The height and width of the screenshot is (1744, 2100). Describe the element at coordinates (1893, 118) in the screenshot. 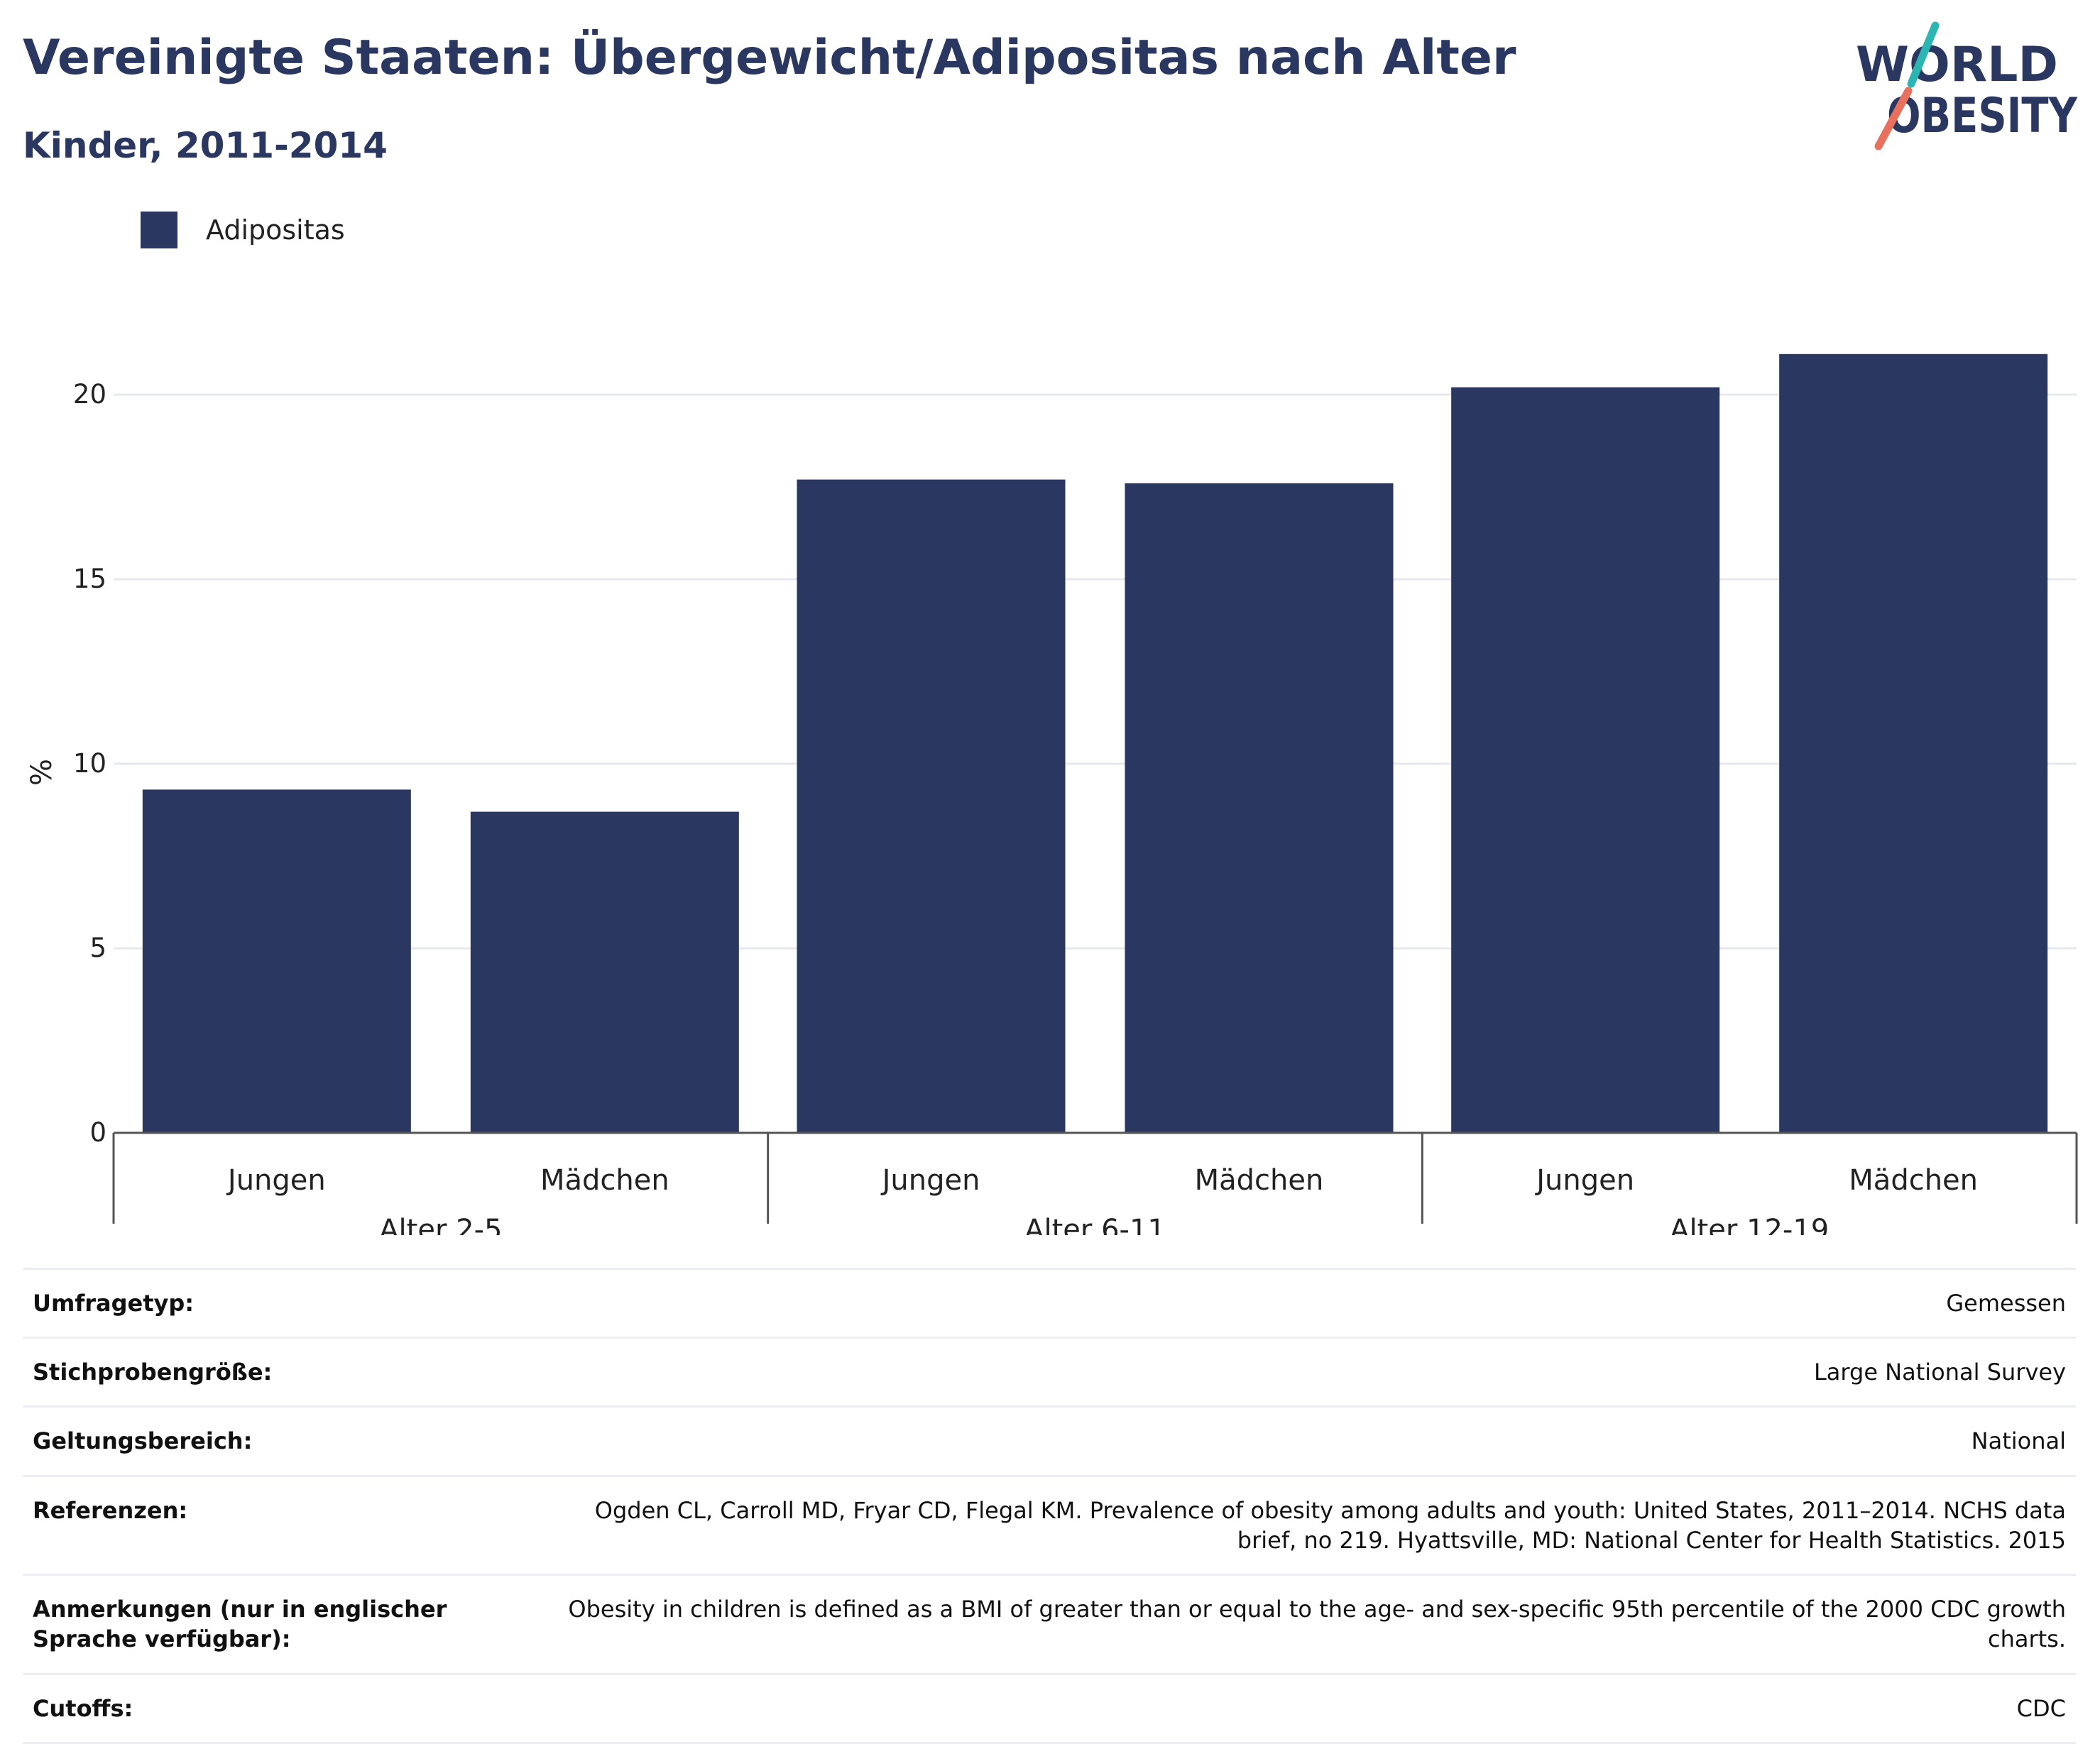

I see `logo-slash-coral` at that location.